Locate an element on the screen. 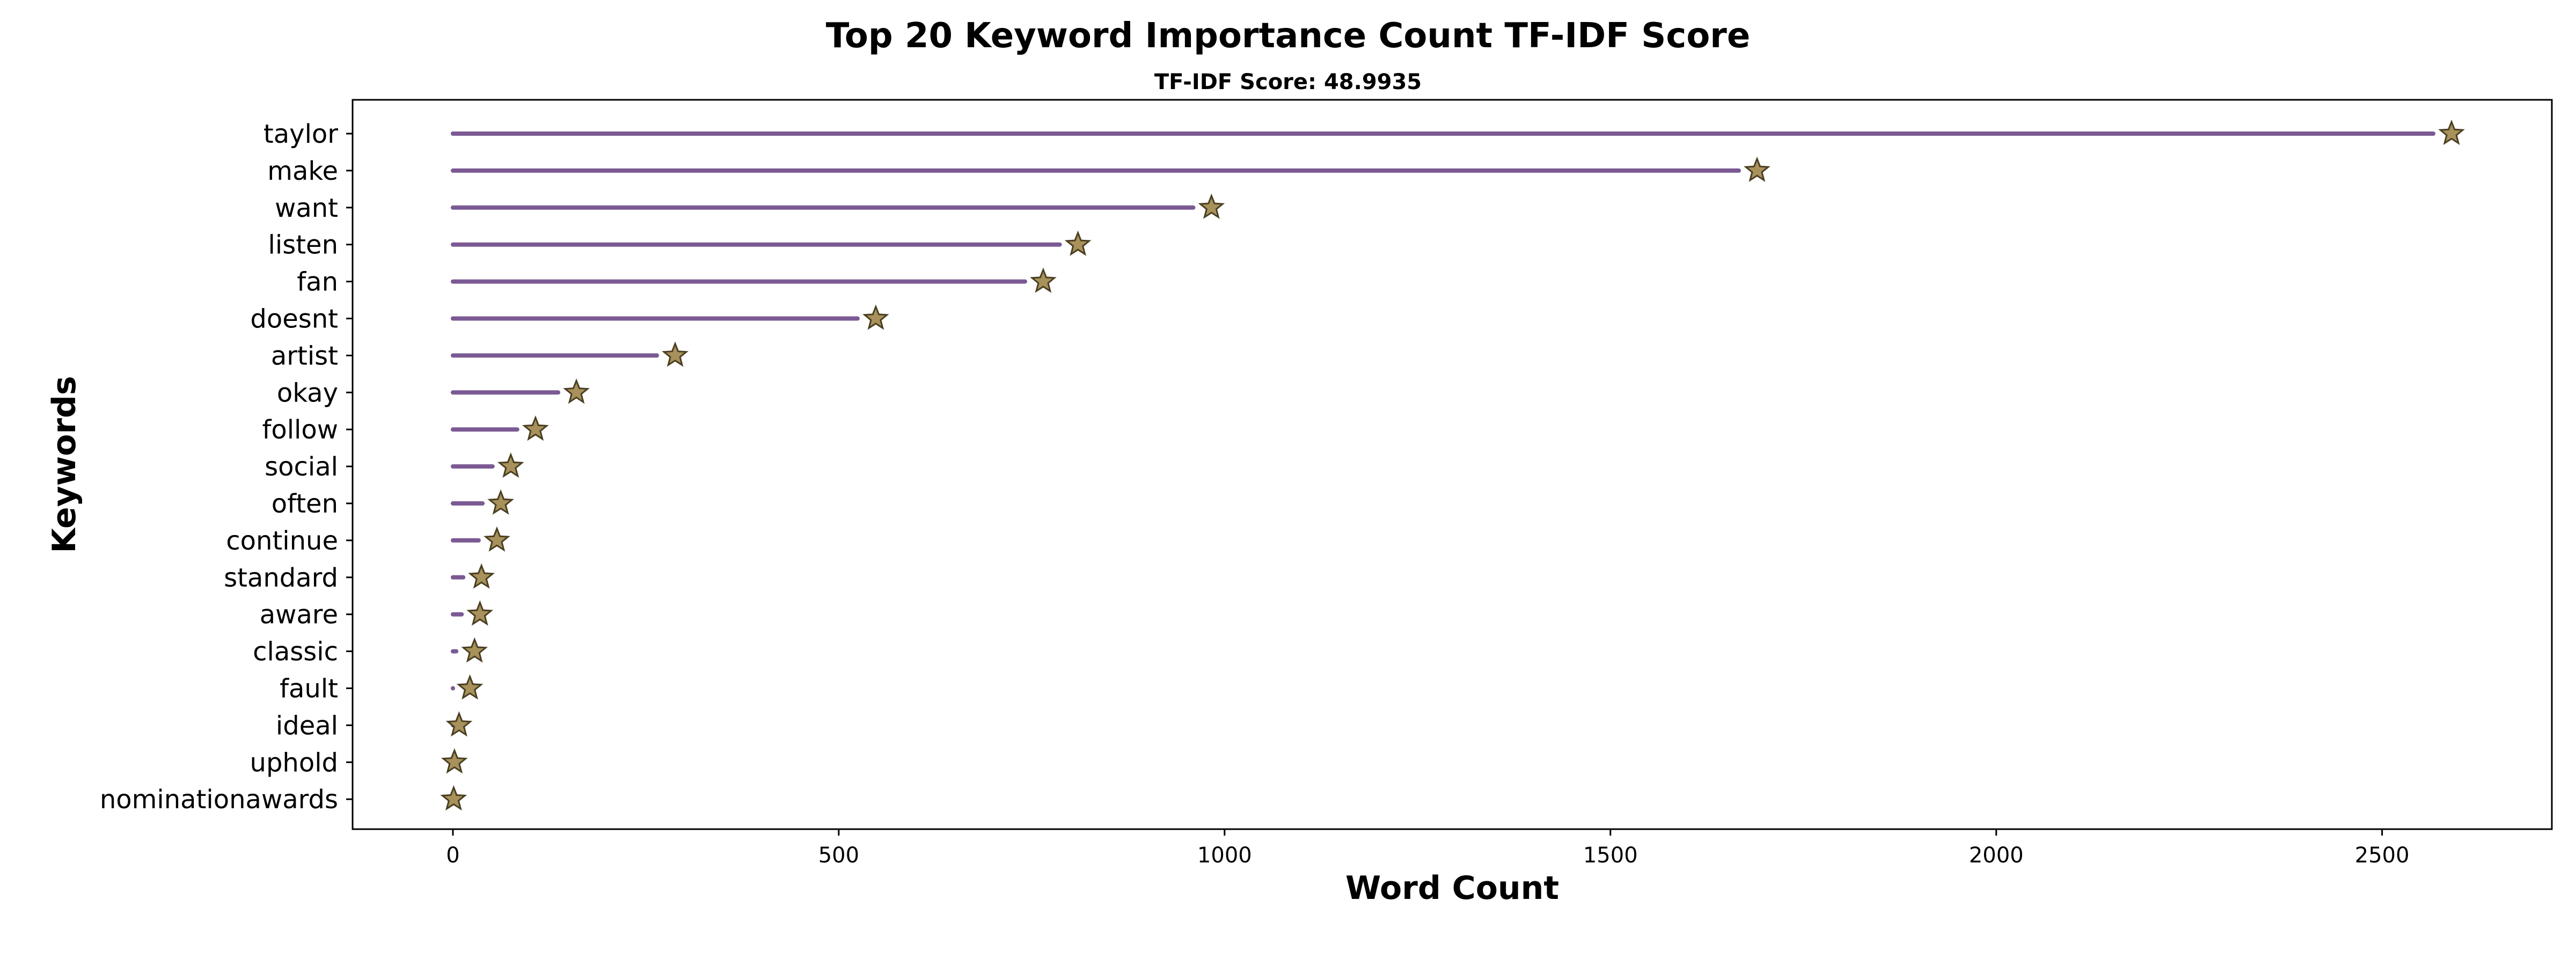  marker-taylor is located at coordinates (2451, 132).